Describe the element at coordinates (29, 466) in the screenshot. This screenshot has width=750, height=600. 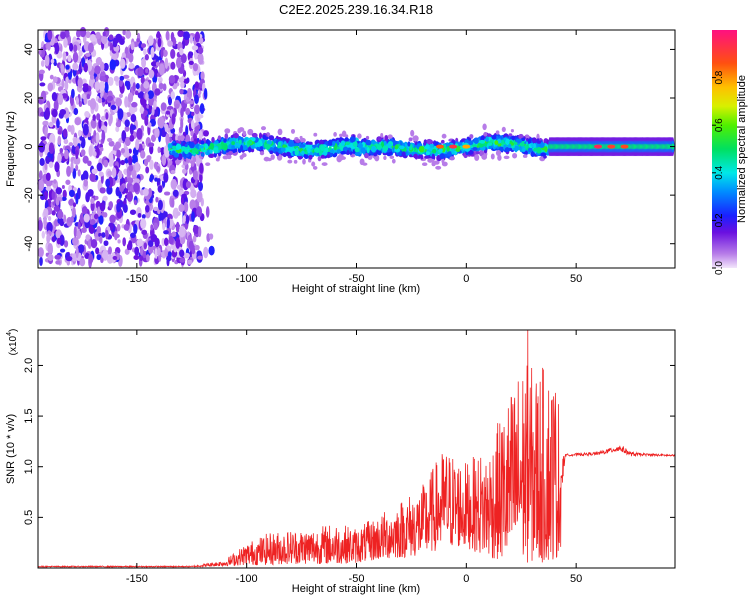
I see `snr-y-tick-label-1: 1.0` at that location.